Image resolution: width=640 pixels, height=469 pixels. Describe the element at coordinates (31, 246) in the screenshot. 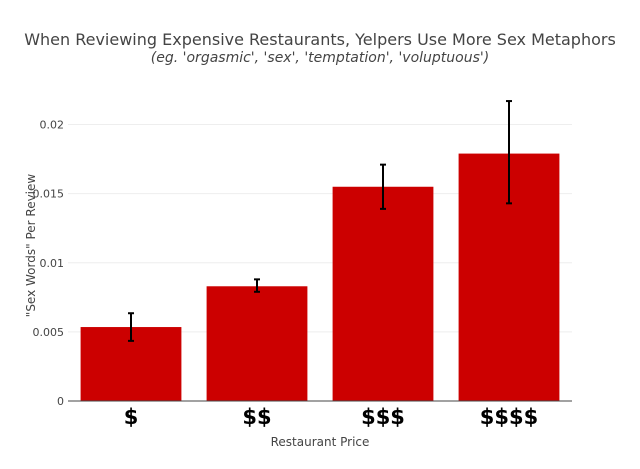

I see `y-axis-title: "Sex Words" Per Review` at that location.